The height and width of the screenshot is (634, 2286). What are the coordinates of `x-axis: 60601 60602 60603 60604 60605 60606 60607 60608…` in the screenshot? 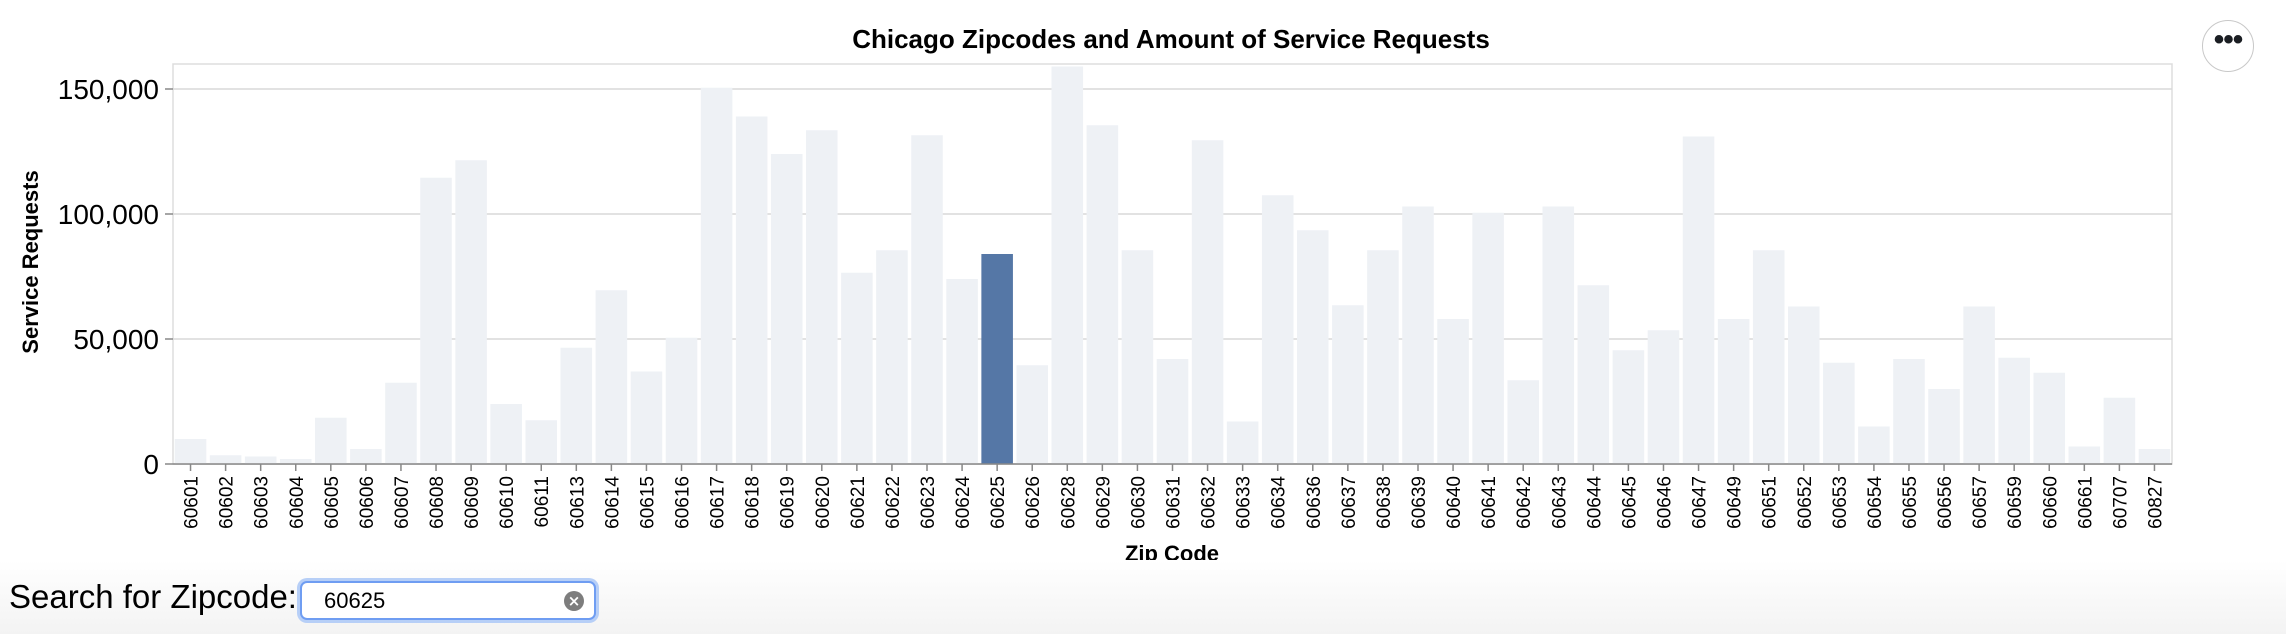 It's located at (1174, 496).